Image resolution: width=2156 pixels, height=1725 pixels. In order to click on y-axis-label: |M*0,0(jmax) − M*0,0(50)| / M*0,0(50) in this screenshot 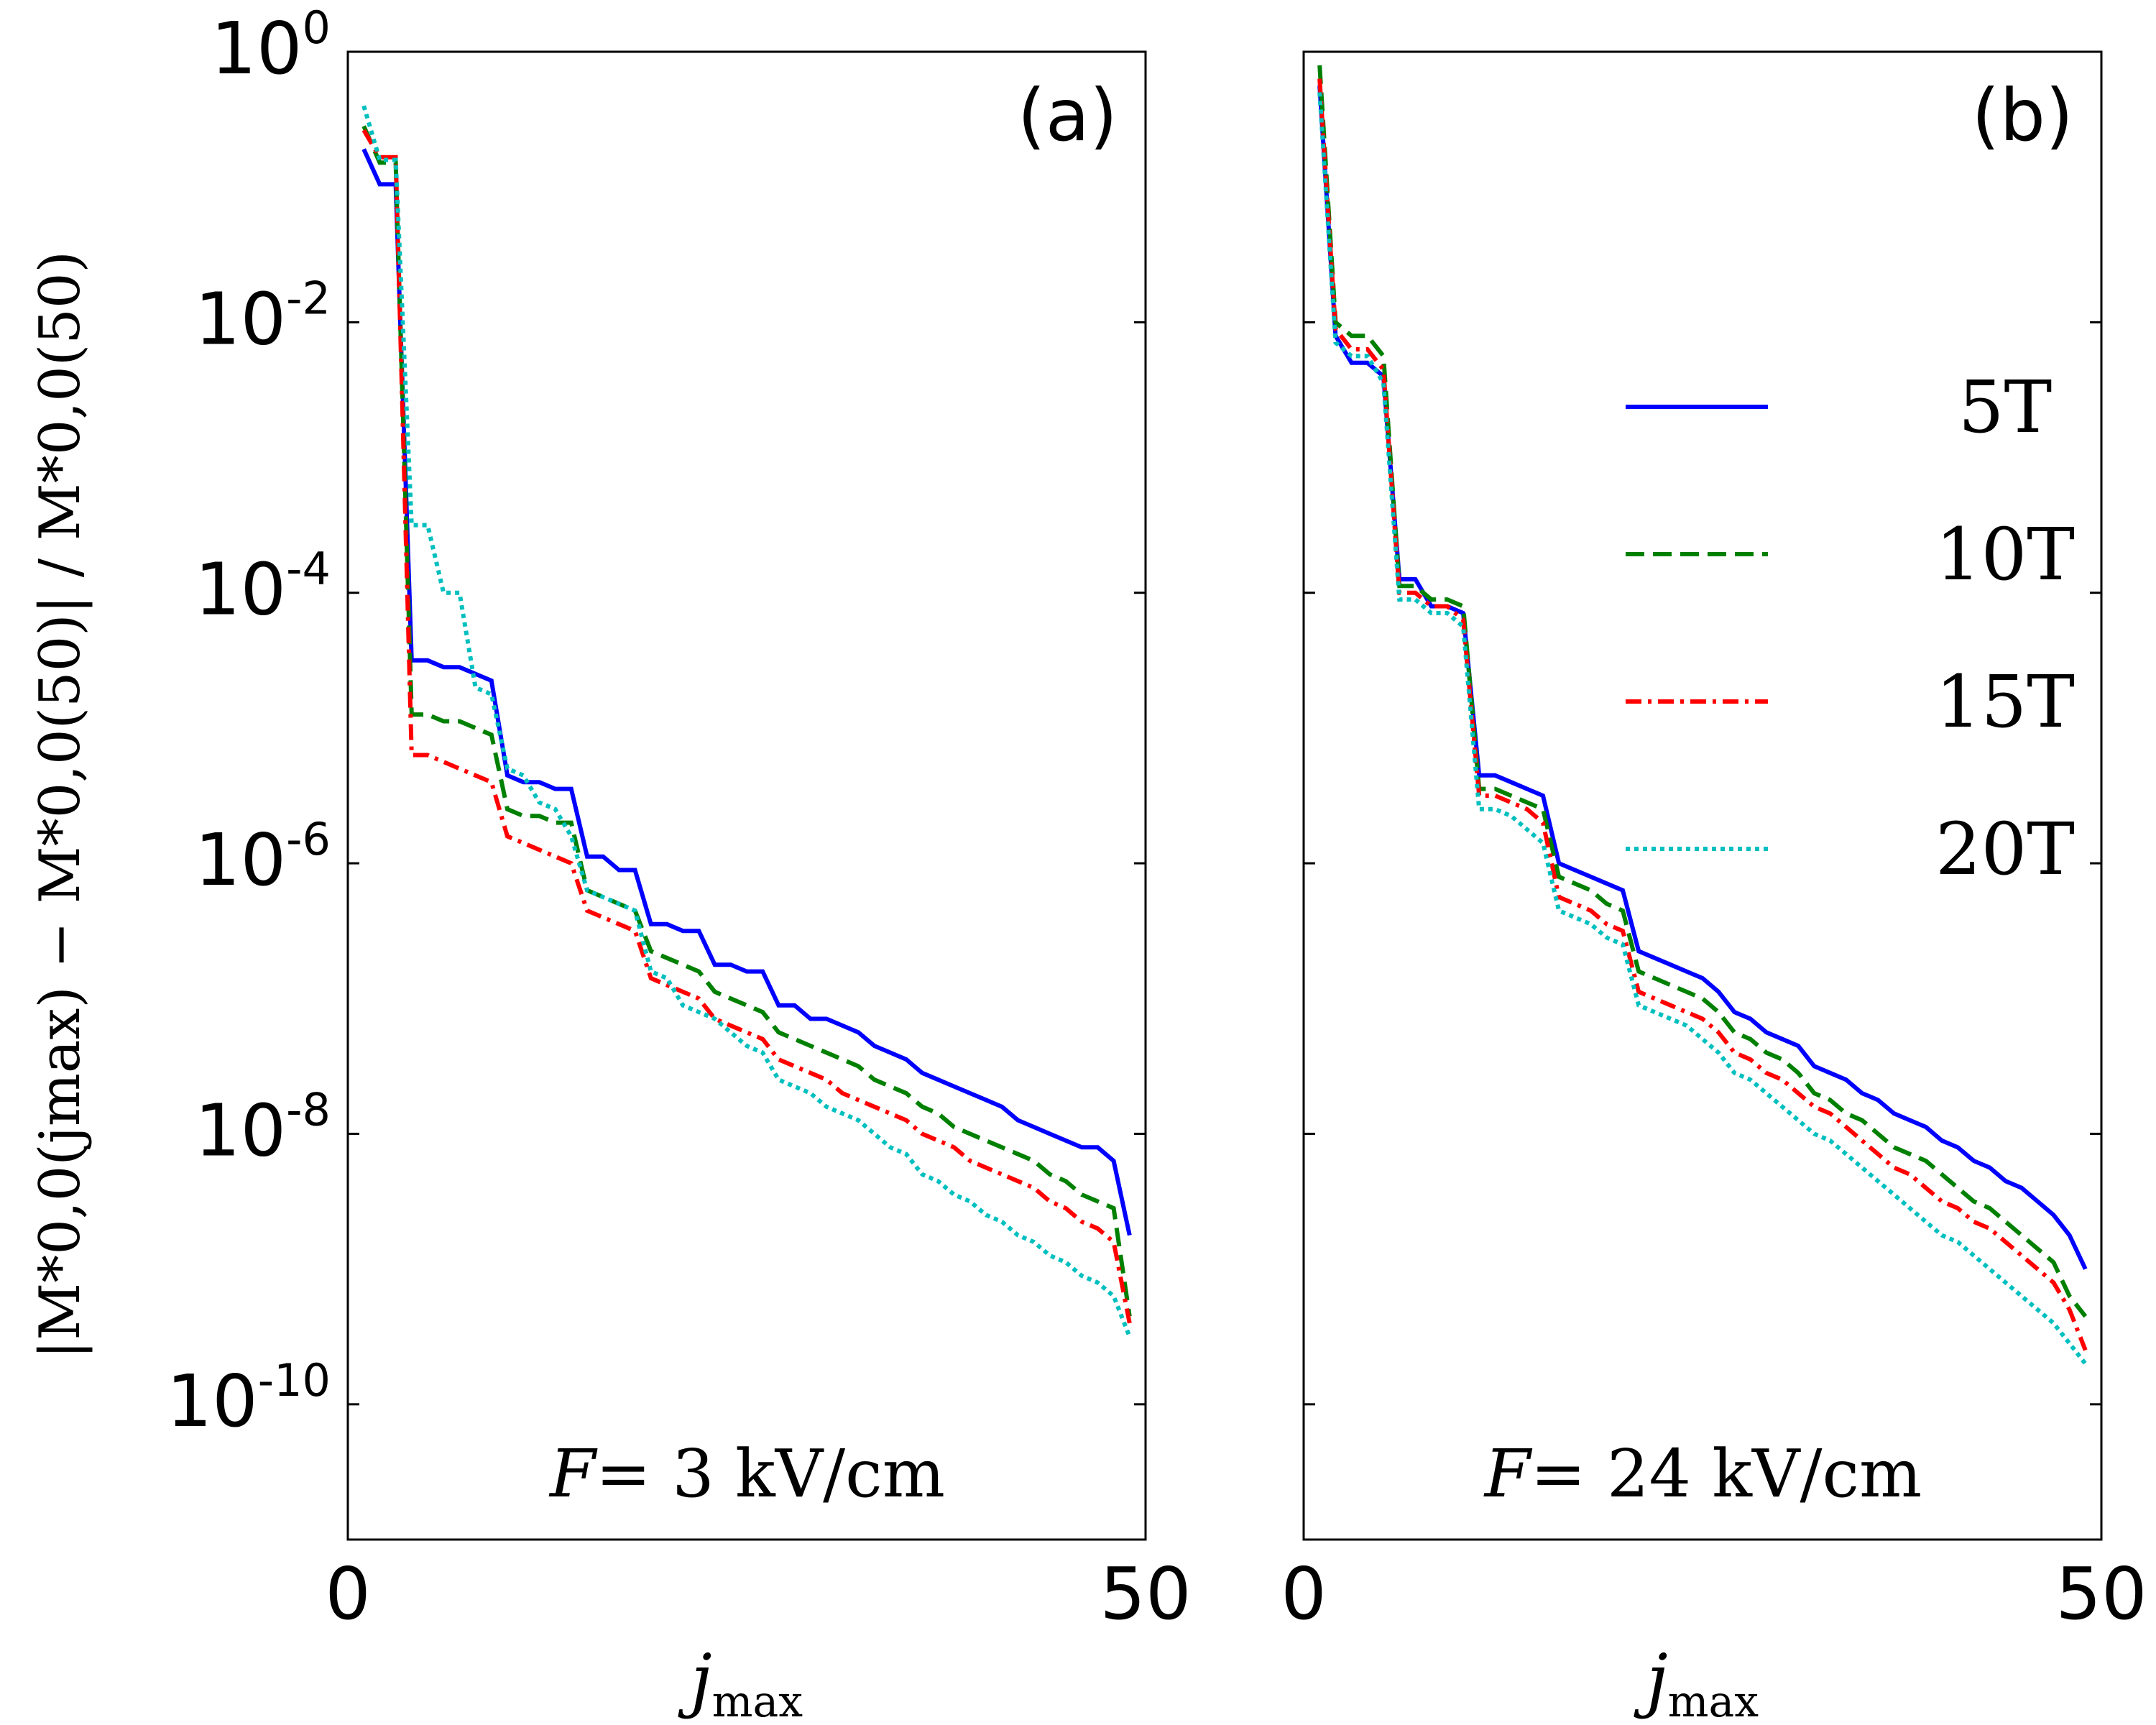, I will do `click(60, 805)`.